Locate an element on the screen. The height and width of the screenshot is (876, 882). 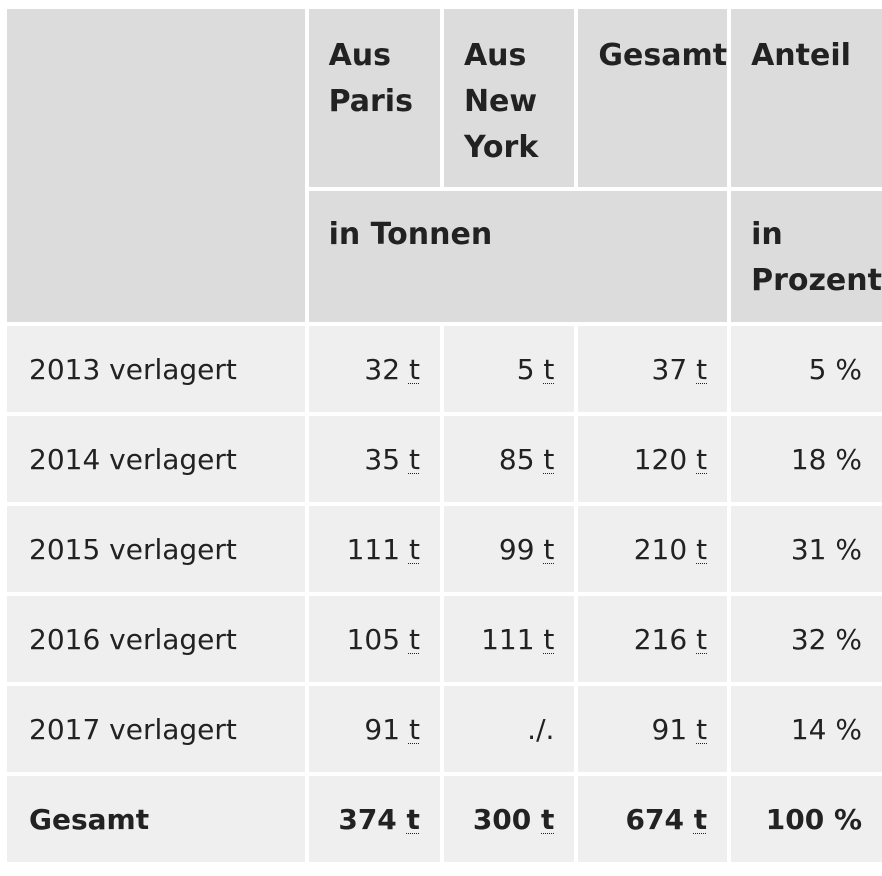
header-aus-new-york: Aus New York is located at coordinates (509, 98).